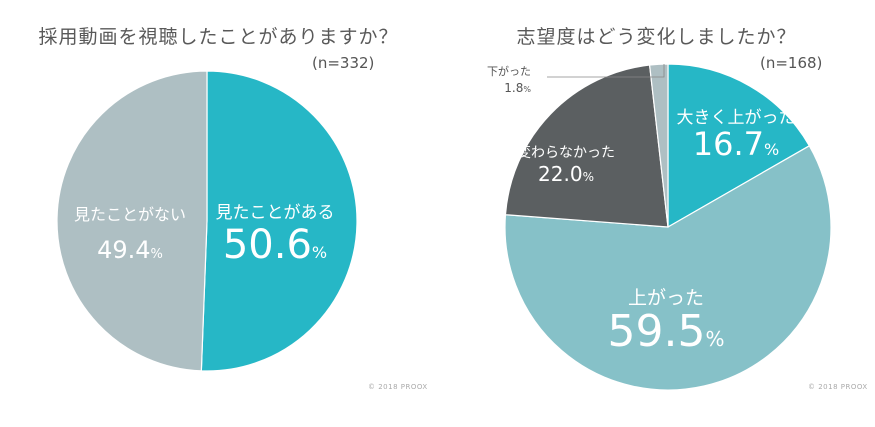 This screenshot has width=875, height=427. What do you see at coordinates (791, 63) in the screenshot?
I see `sample-size-motivation: (n=168)` at bounding box center [791, 63].